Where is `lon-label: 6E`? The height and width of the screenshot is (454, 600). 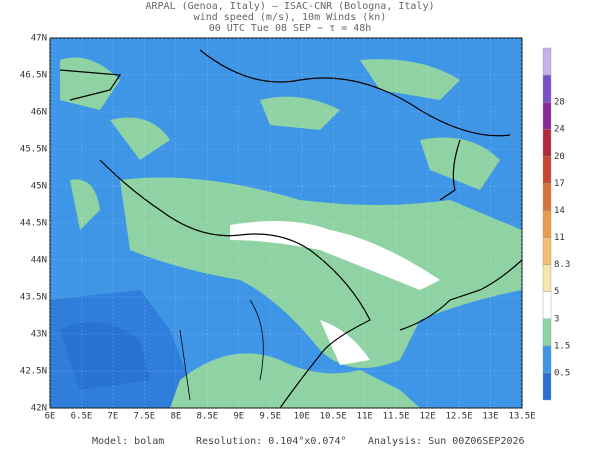 lon-label: 6E is located at coordinates (50, 417).